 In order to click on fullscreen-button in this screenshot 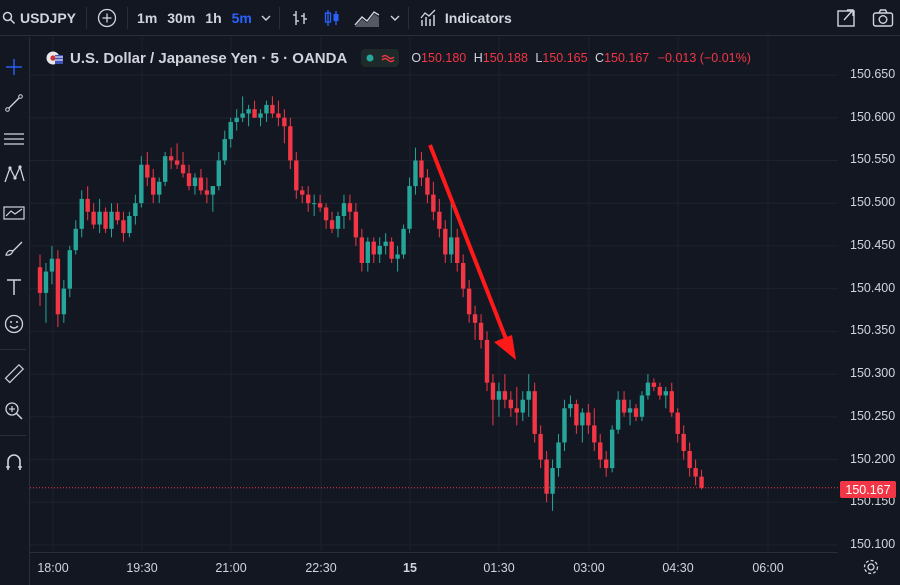, I will do `click(846, 18)`.